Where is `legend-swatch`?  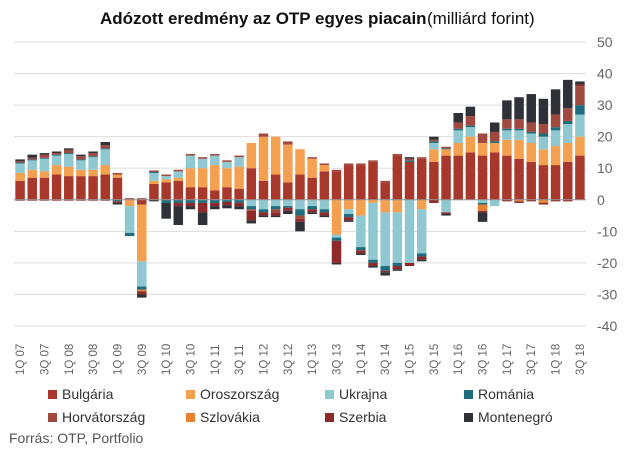 legend-swatch is located at coordinates (190, 394).